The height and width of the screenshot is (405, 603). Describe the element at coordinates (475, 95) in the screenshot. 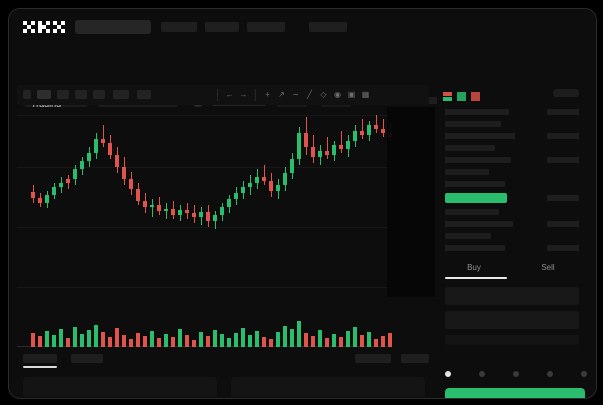

I see `book-asks-icon` at that location.